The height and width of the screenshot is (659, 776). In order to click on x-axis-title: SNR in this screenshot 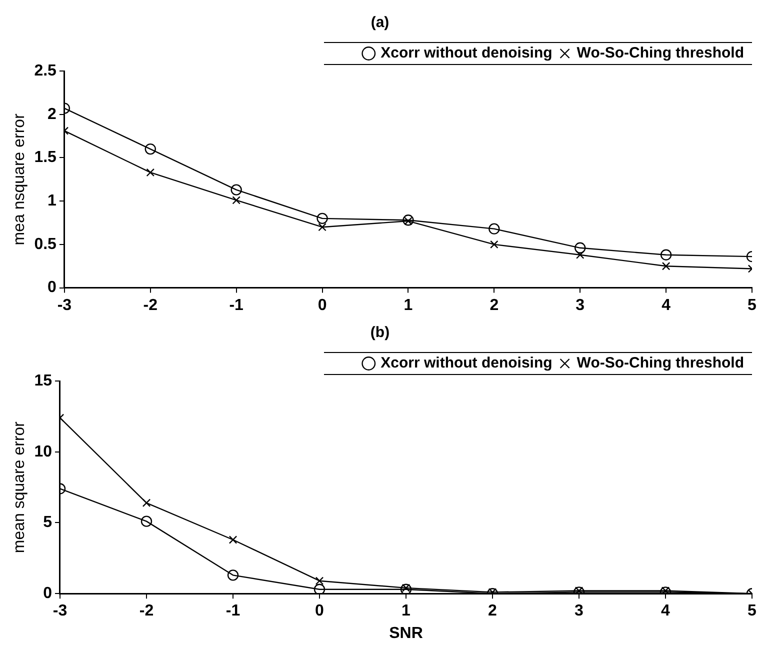, I will do `click(406, 633)`.